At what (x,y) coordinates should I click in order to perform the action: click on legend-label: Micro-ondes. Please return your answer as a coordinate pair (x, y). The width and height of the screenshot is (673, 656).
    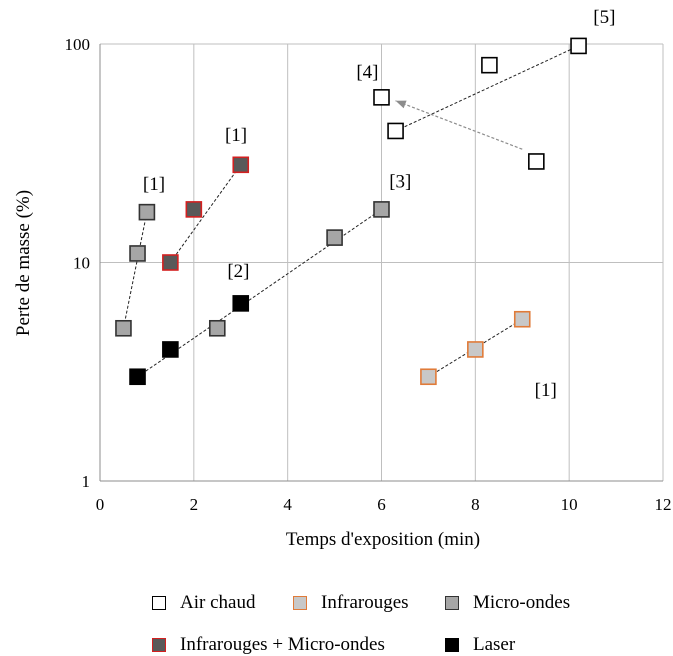
    Looking at the image, I should click on (522, 602).